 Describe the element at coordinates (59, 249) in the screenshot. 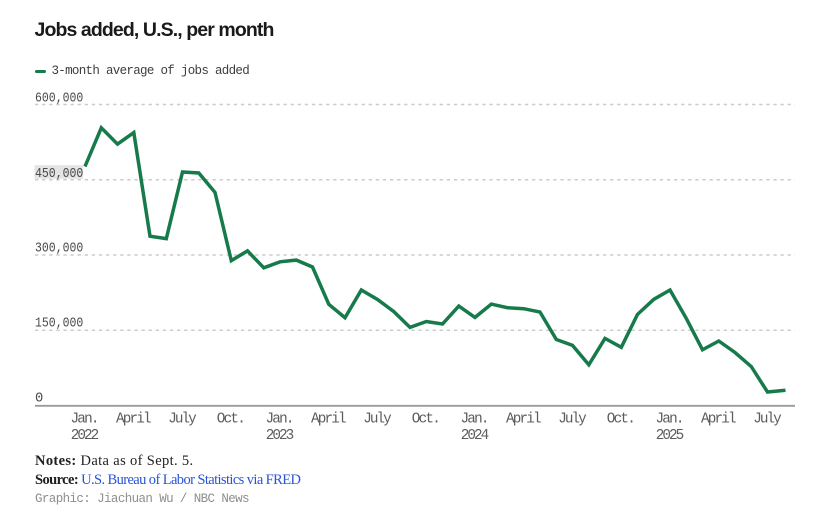

I see `svg-text: 300,000` at that location.